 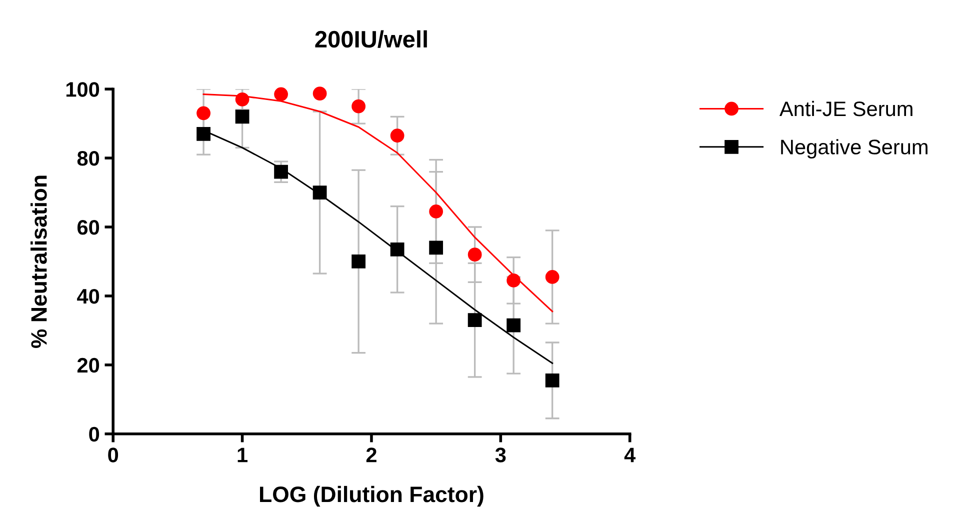 I want to click on legend-label: Negative Serum, so click(x=854, y=149).